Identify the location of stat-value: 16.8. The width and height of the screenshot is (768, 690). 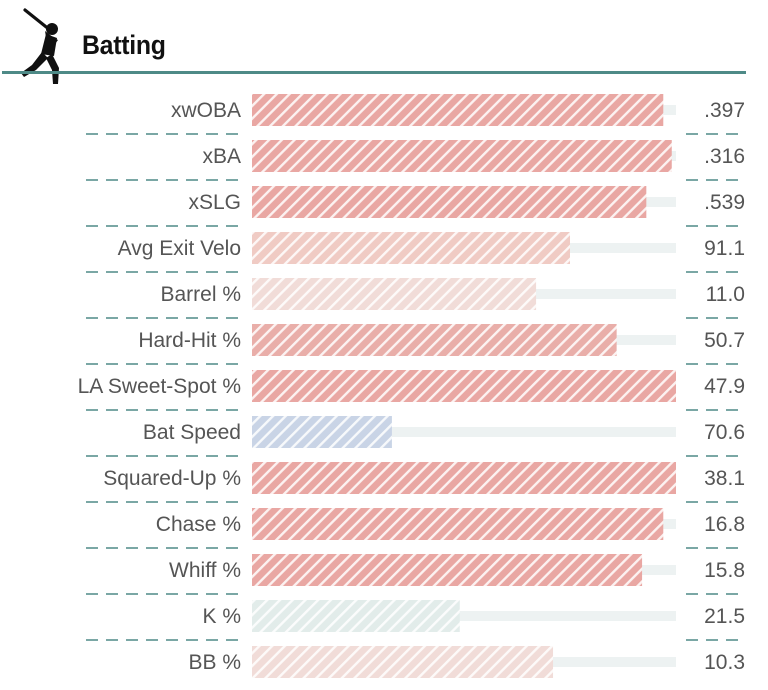
(724, 524).